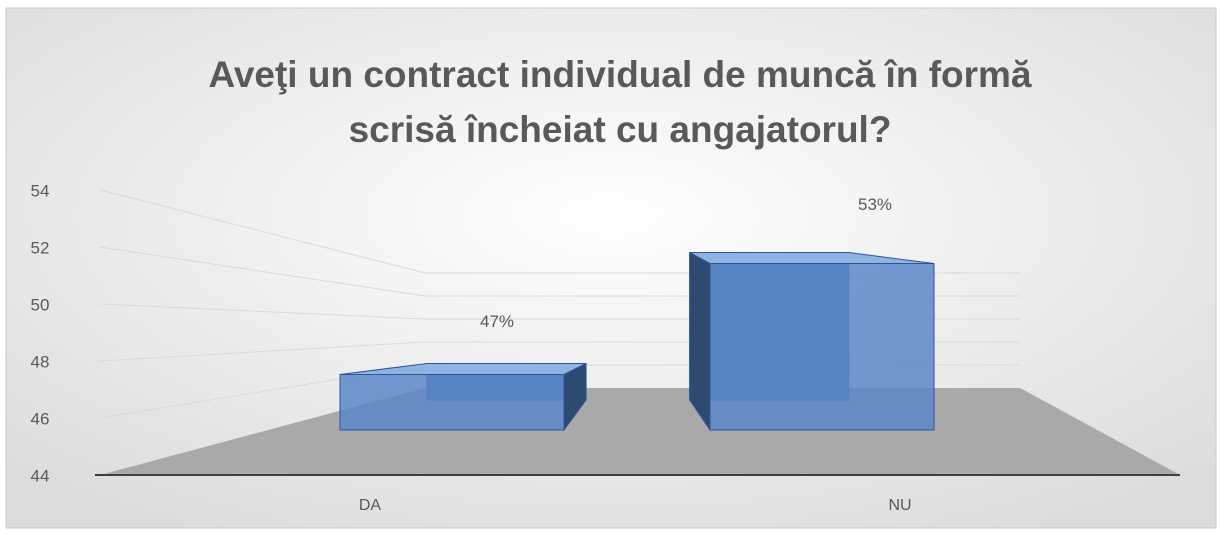  Describe the element at coordinates (40, 247) in the screenshot. I see `y-tick-label: 52` at that location.